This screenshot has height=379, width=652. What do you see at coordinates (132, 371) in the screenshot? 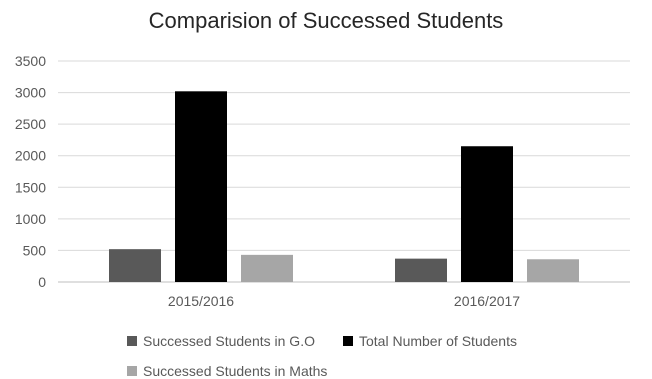
I see `legend-swatch-maths` at bounding box center [132, 371].